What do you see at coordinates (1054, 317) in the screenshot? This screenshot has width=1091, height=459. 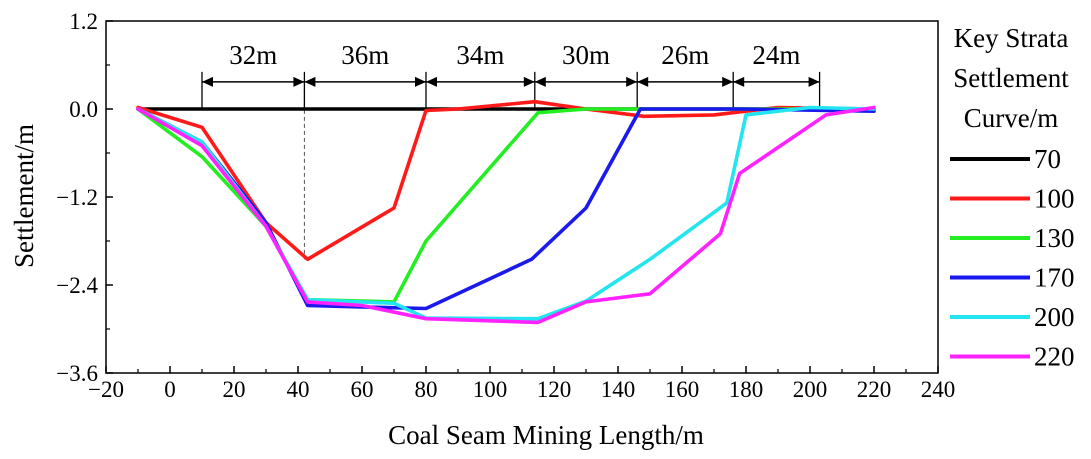 I see `legend-label-200: 200` at bounding box center [1054, 317].